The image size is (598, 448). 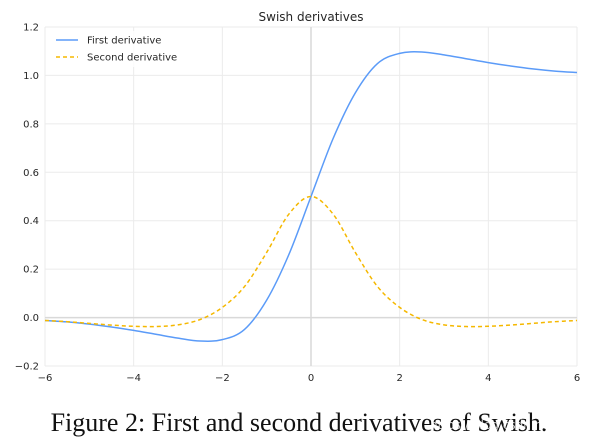 What do you see at coordinates (31, 318) in the screenshot?
I see `y-tick-label: 0.0` at bounding box center [31, 318].